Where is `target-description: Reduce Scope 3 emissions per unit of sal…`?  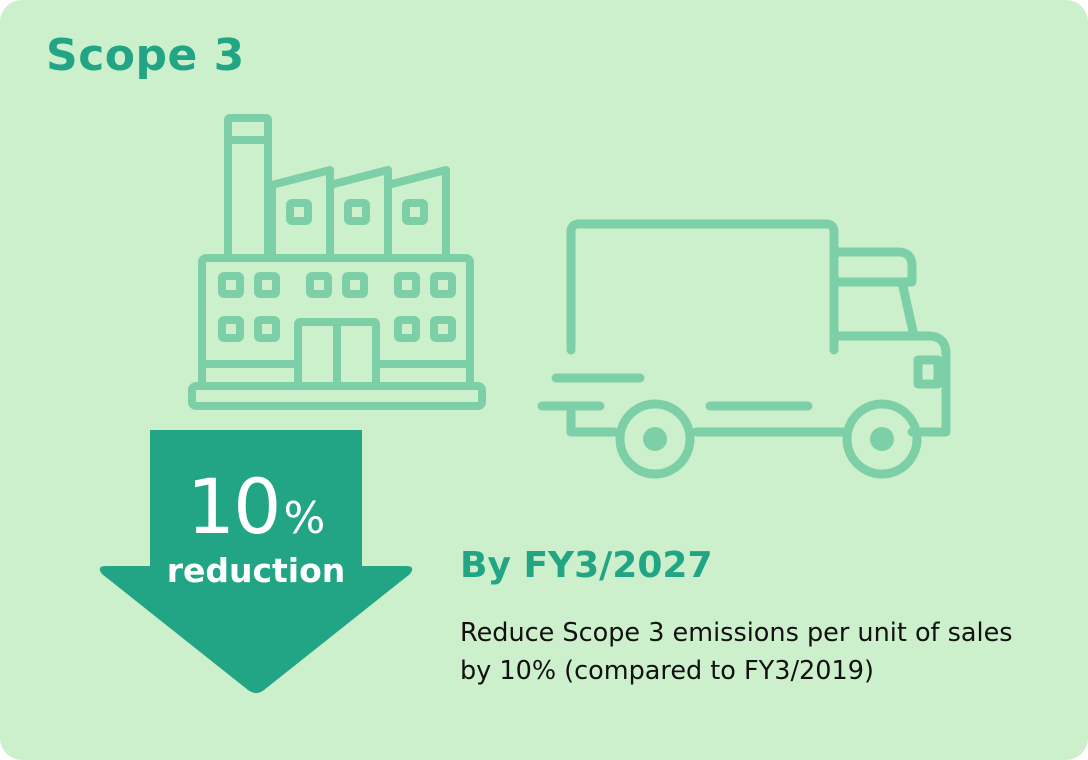
target-description: Reduce Scope 3 emissions per unit of sal… is located at coordinates (736, 652).